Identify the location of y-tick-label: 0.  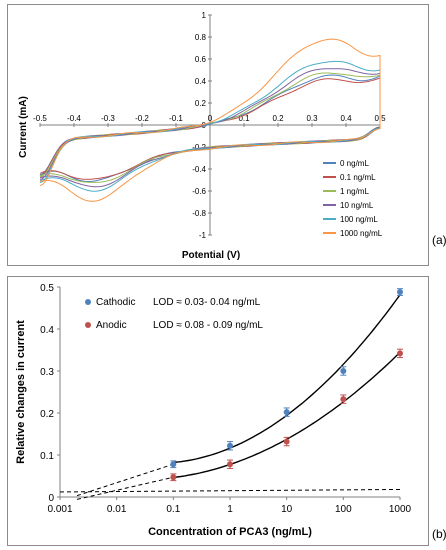
(51, 498).